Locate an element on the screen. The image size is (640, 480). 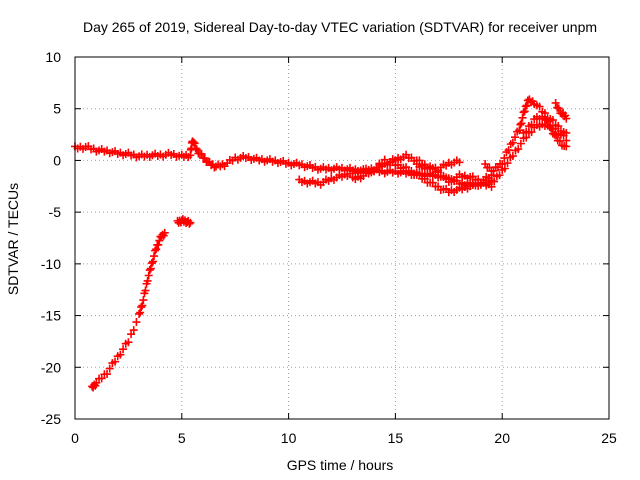
series-branch-f is located at coordinates (561, 110).